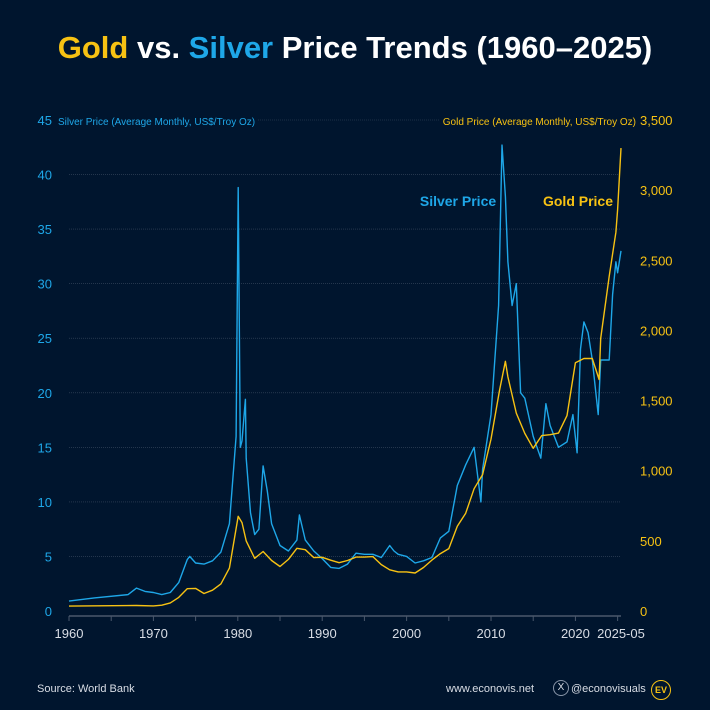 Image resolution: width=710 pixels, height=710 pixels. I want to click on title-vs: vs., so click(158, 47).